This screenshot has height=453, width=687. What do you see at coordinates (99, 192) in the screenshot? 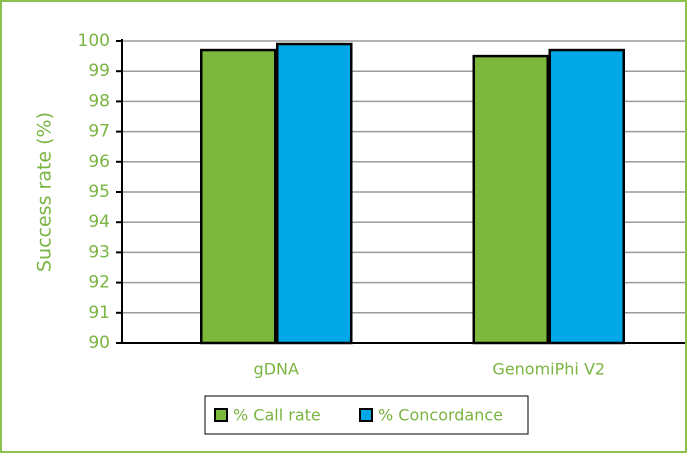
I see `y-tick-label: 95` at bounding box center [99, 192].